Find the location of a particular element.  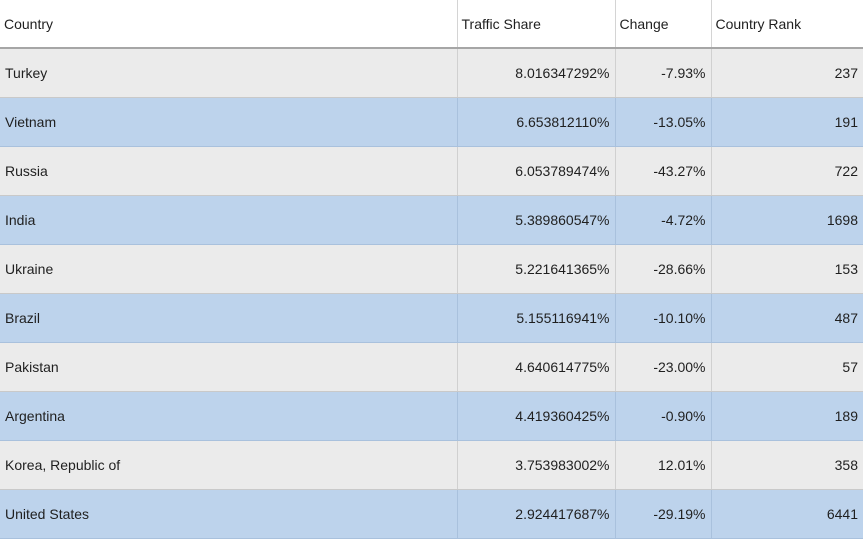

country-rank-cell: 6441 is located at coordinates (787, 514).